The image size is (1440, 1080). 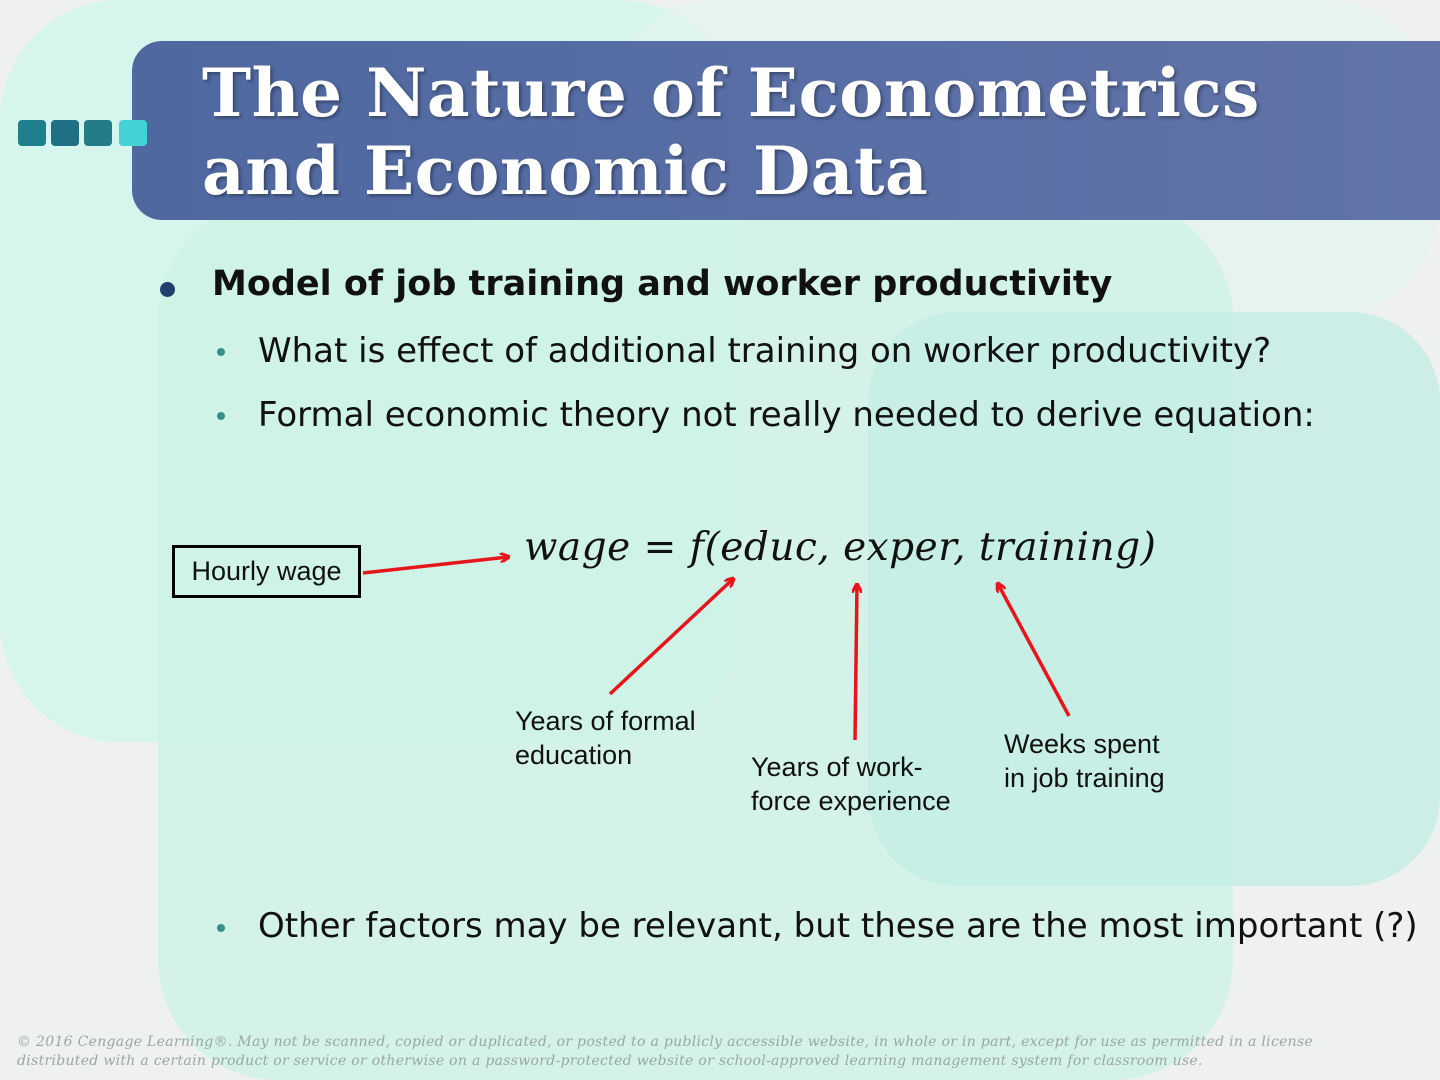 I want to click on hourly-wage-box: Hourly wage, so click(x=266, y=571).